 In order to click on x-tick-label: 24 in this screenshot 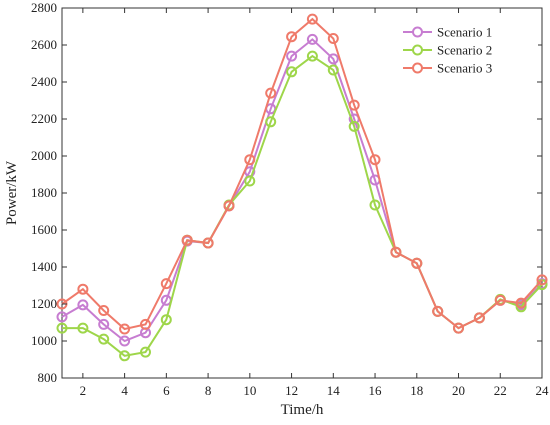, I will do `click(543, 390)`.